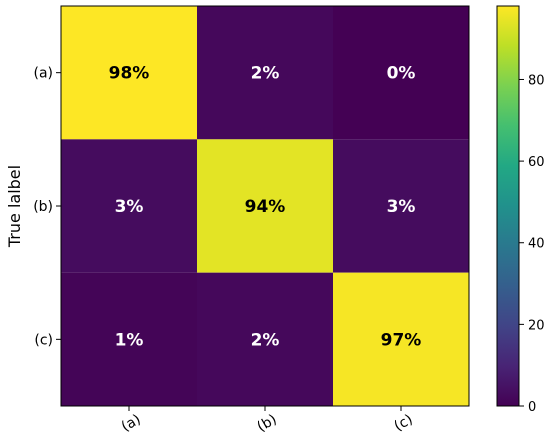  I want to click on colorbar-ticks: 0 20 40 60 80, so click(532, 244).